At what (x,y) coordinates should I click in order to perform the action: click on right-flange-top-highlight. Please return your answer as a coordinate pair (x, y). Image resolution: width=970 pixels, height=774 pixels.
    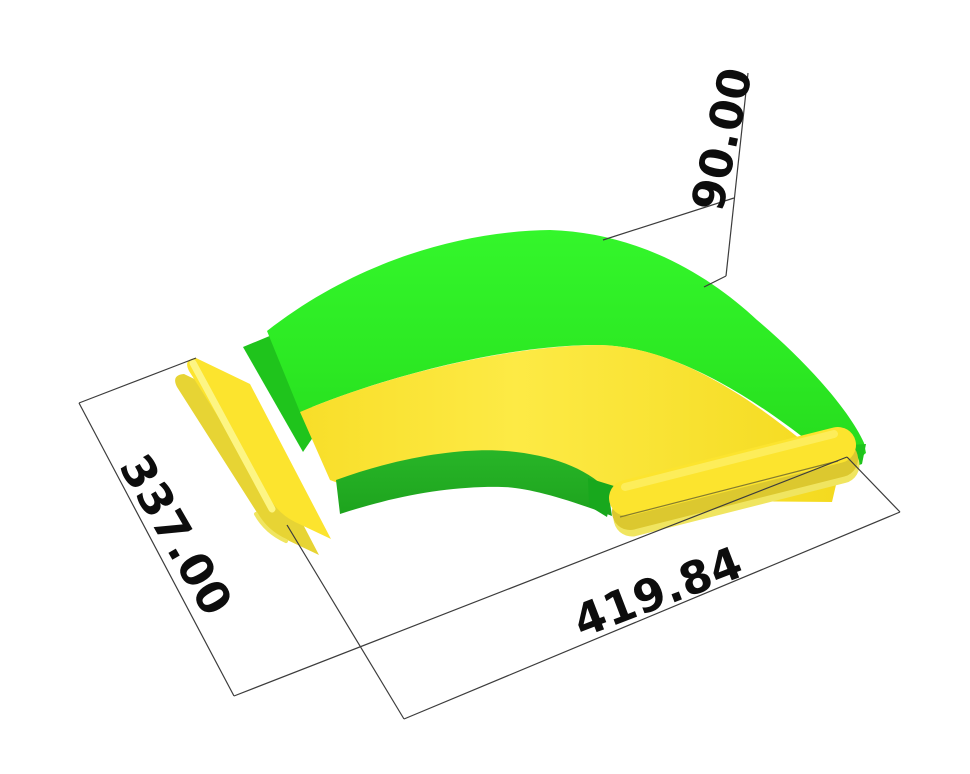
    Looking at the image, I should click on (729, 460).